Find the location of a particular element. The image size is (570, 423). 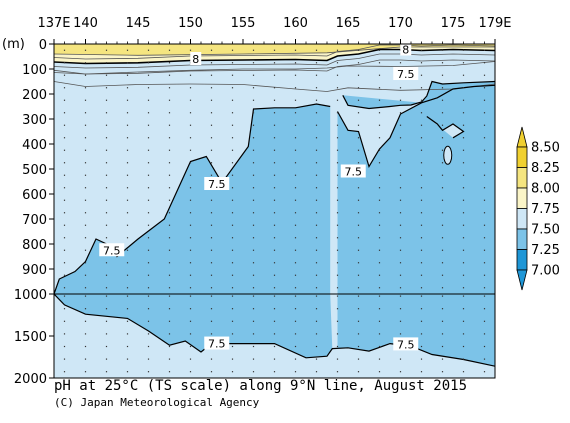

colorbar-label: 7.00 is located at coordinates (545, 271).